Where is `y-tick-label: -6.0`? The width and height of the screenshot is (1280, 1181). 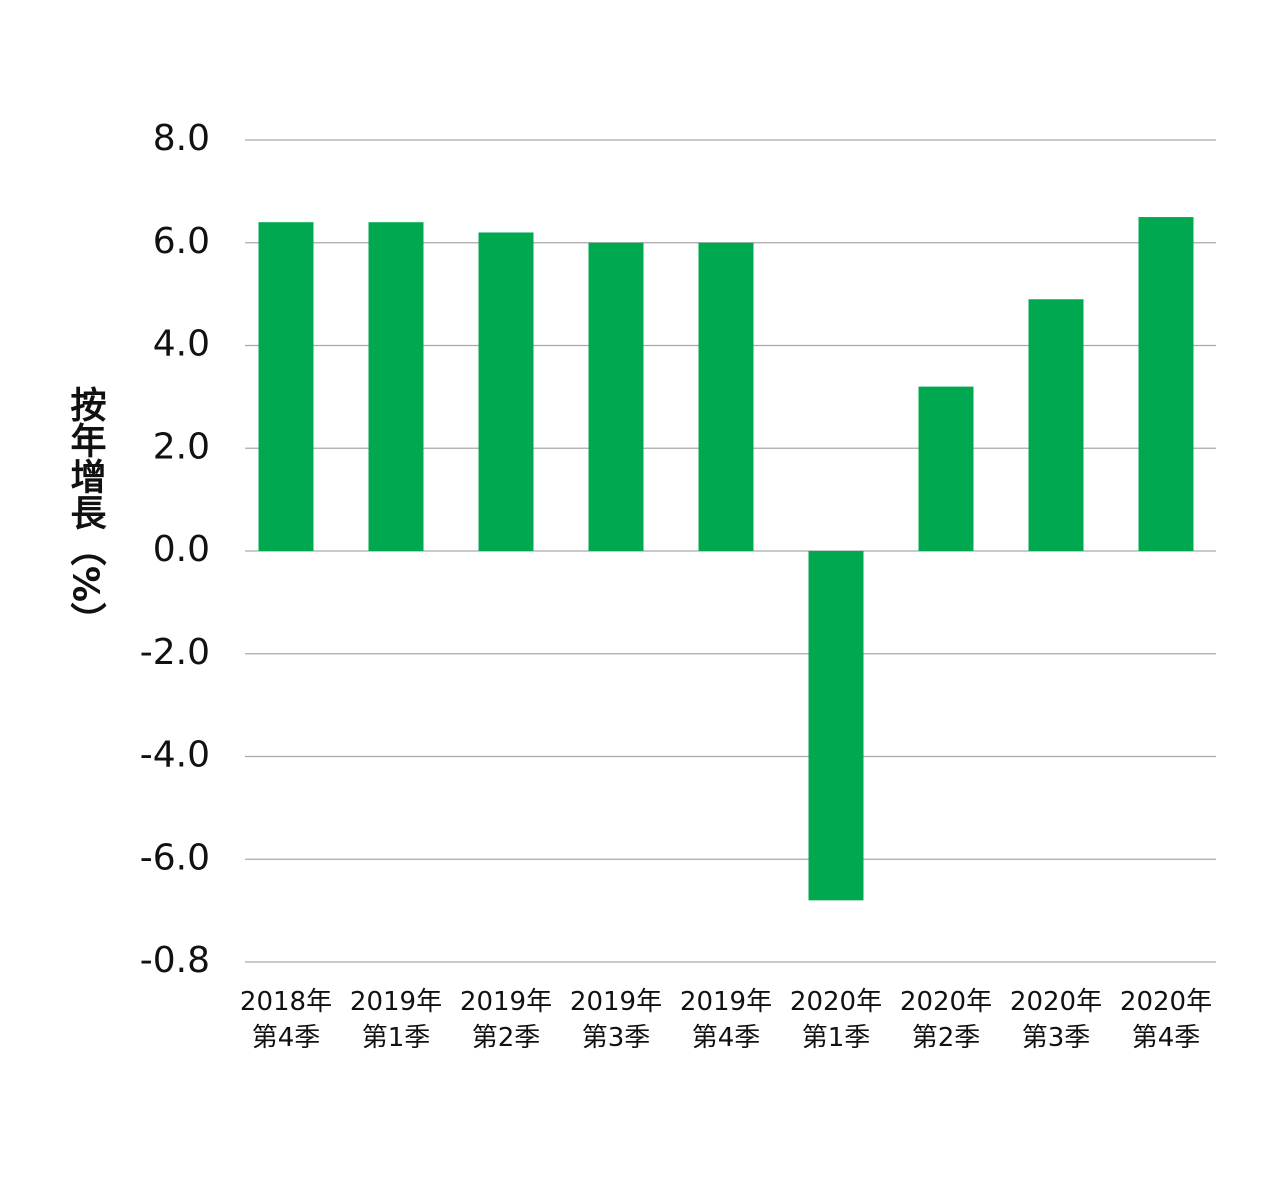 y-tick-label: -6.0 is located at coordinates (175, 857).